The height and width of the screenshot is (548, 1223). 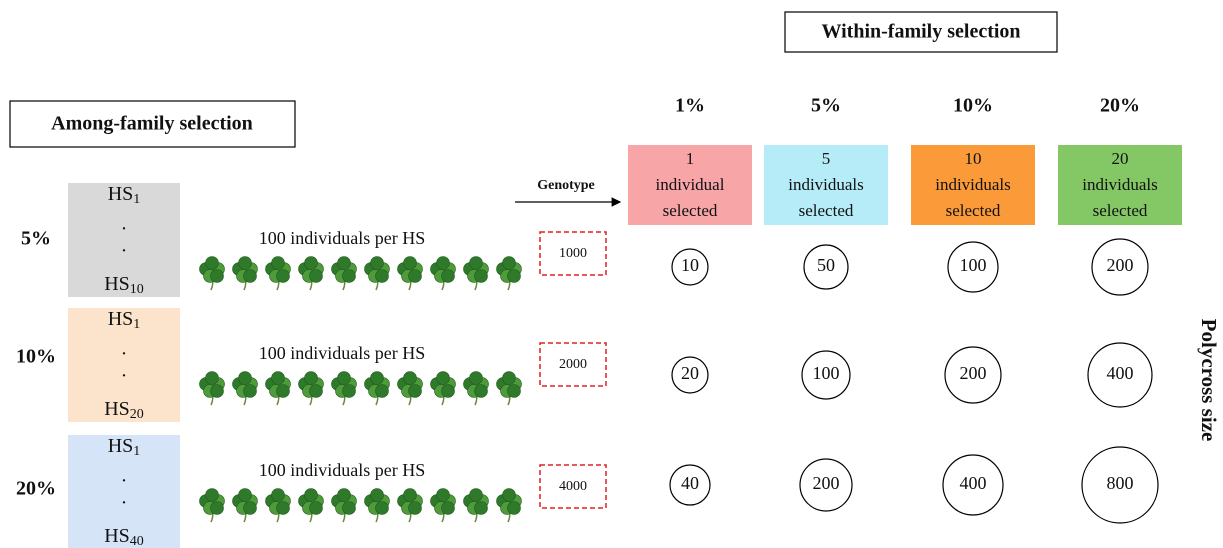 I want to click on column-box-text: 10, so click(x=973, y=158).